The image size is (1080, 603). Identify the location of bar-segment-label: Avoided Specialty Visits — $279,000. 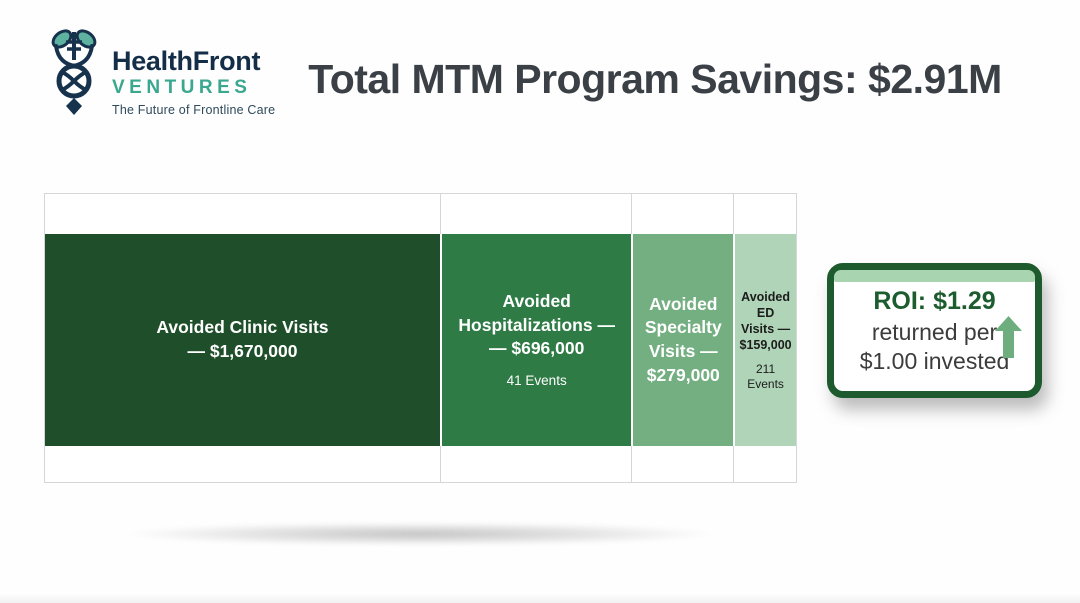
(683, 339).